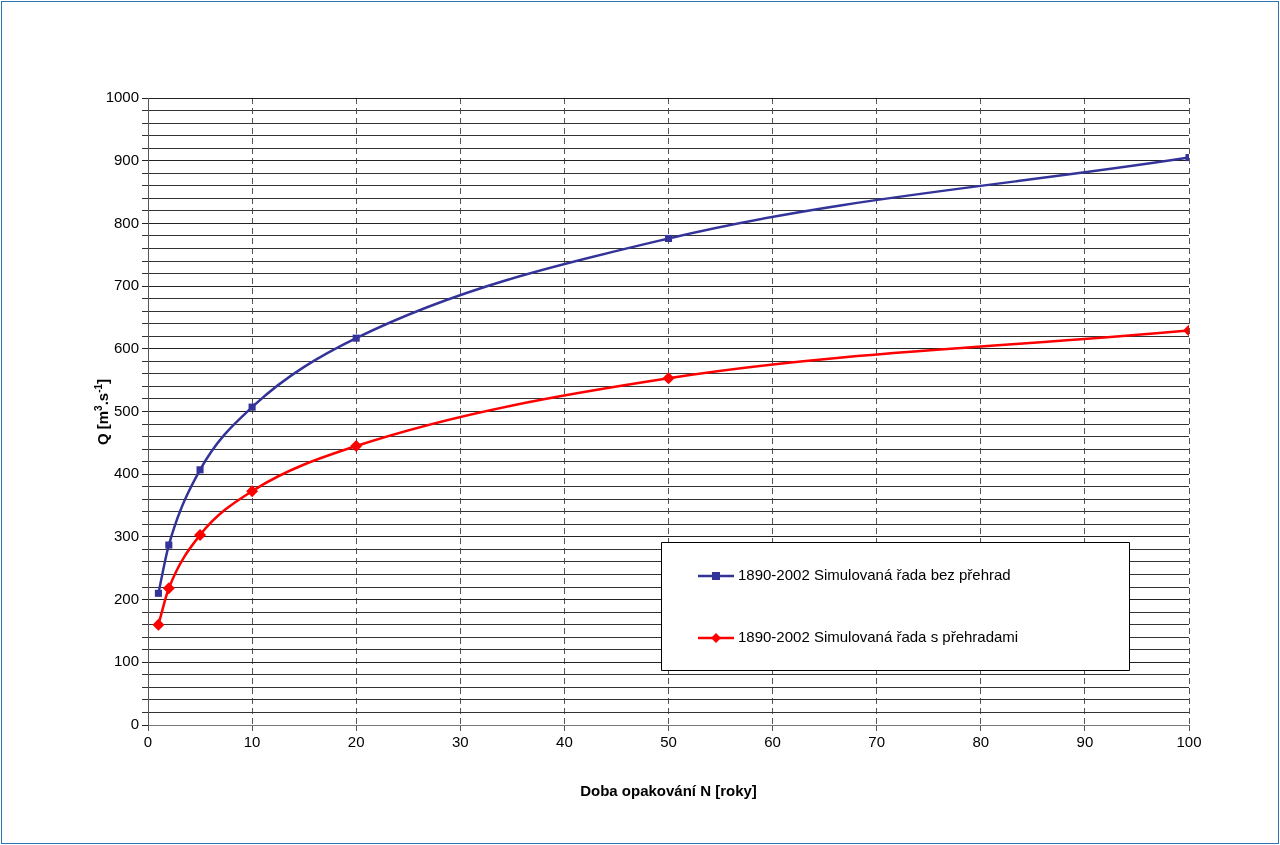  Describe the element at coordinates (668, 742) in the screenshot. I see `x-tick-label: 50` at that location.